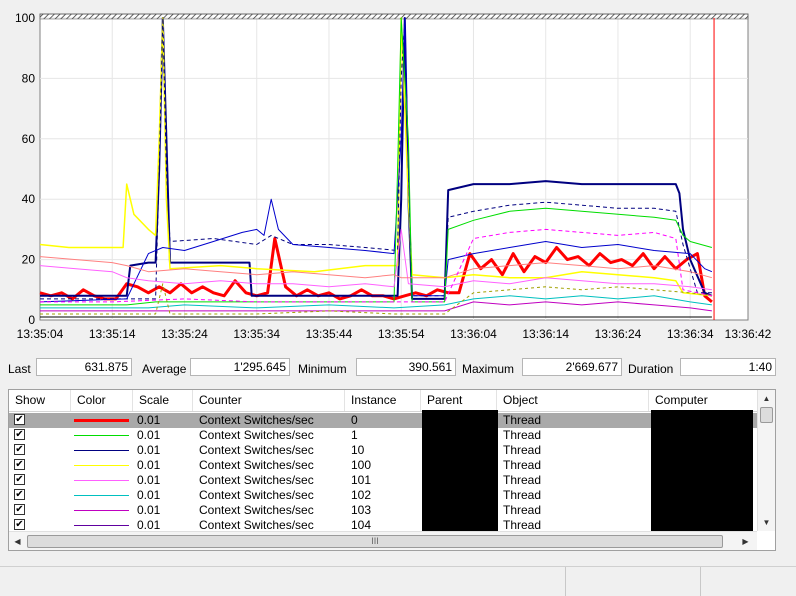  What do you see at coordinates (572, 367) in the screenshot?
I see `maximum-value: 2'669.677` at bounding box center [572, 367].